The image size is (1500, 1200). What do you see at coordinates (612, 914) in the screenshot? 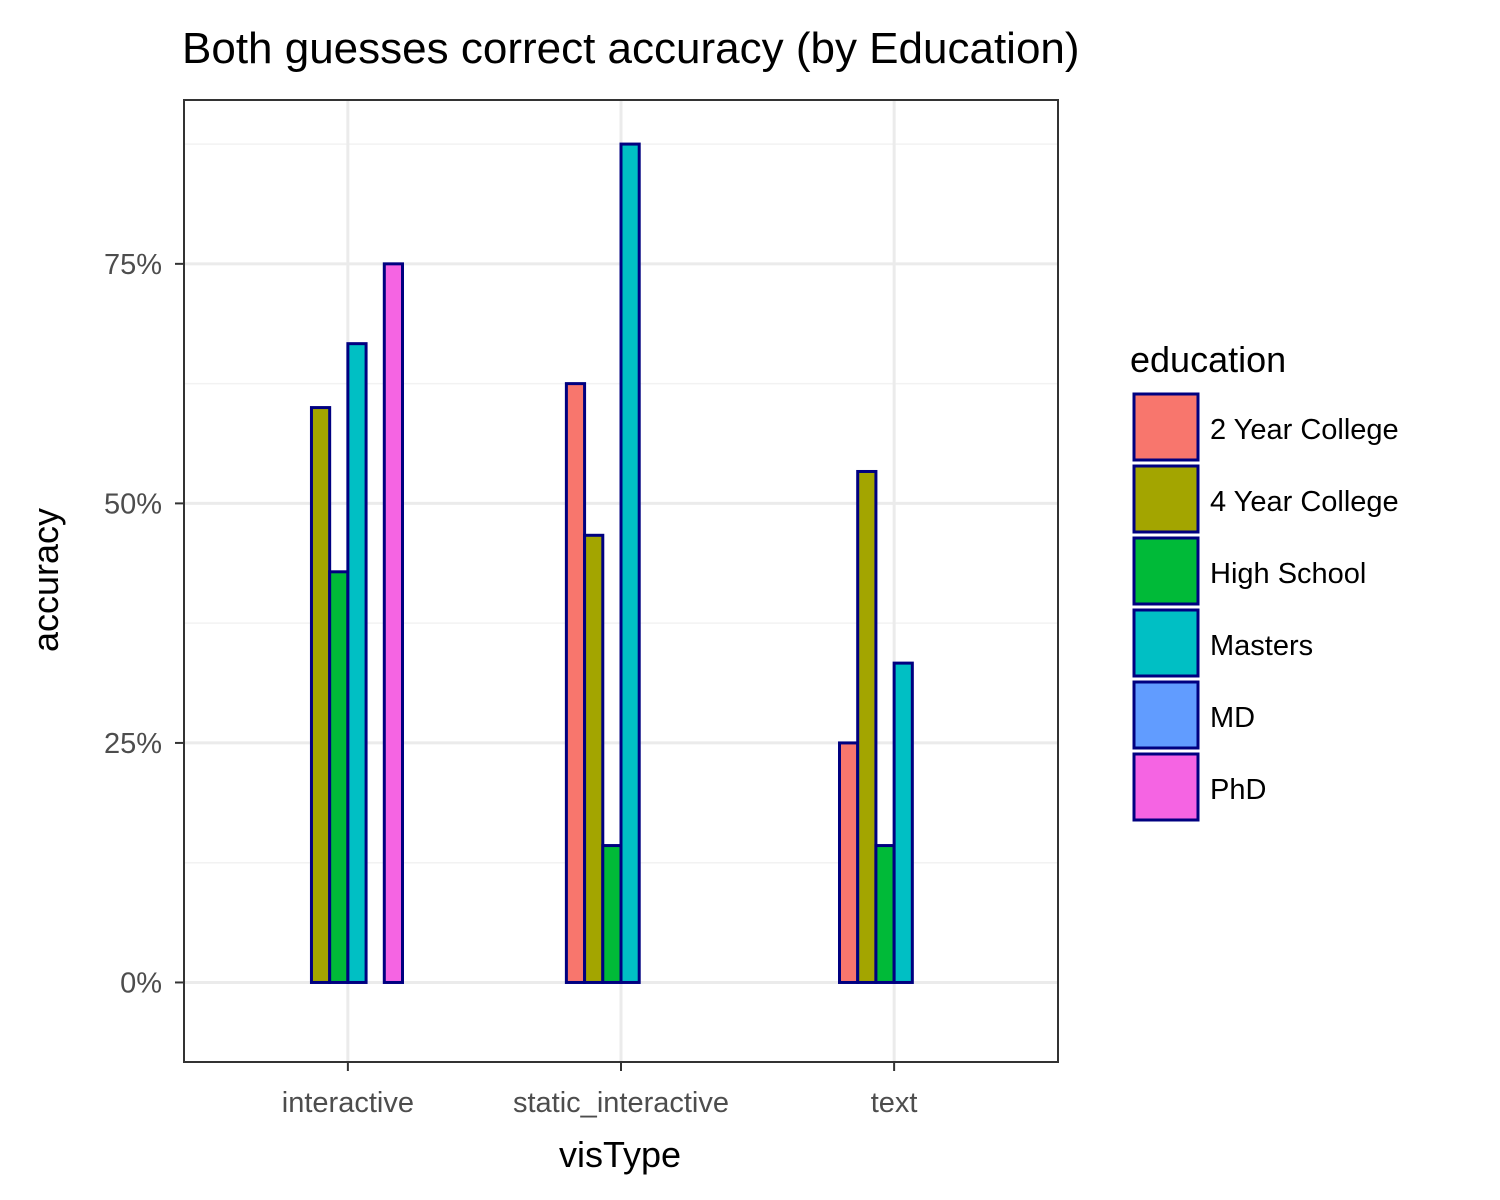
I see `bar-high-school-static_interactive` at bounding box center [612, 914].